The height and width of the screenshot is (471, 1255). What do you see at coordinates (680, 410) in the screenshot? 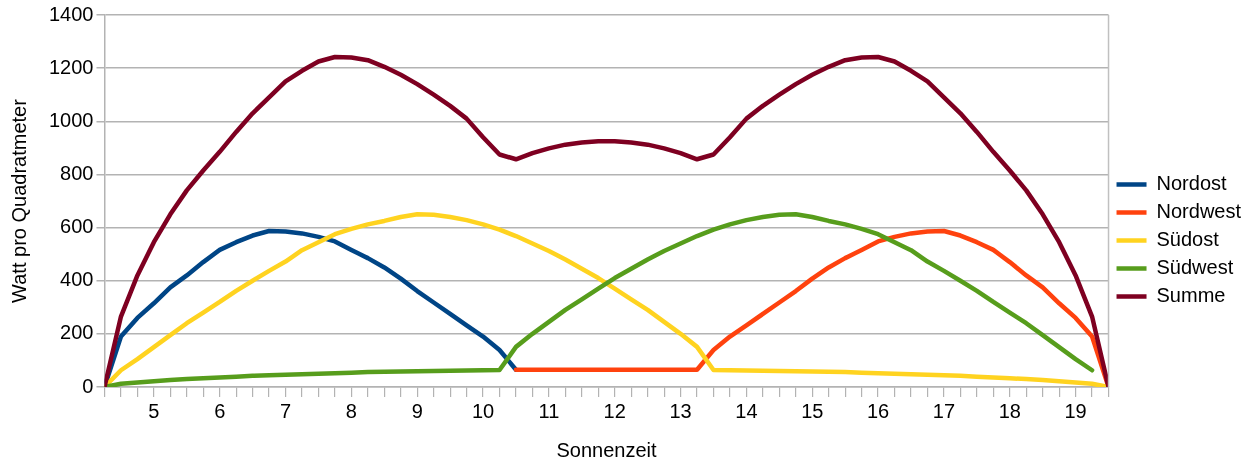
I see `x-tick-label: 13` at bounding box center [680, 410].